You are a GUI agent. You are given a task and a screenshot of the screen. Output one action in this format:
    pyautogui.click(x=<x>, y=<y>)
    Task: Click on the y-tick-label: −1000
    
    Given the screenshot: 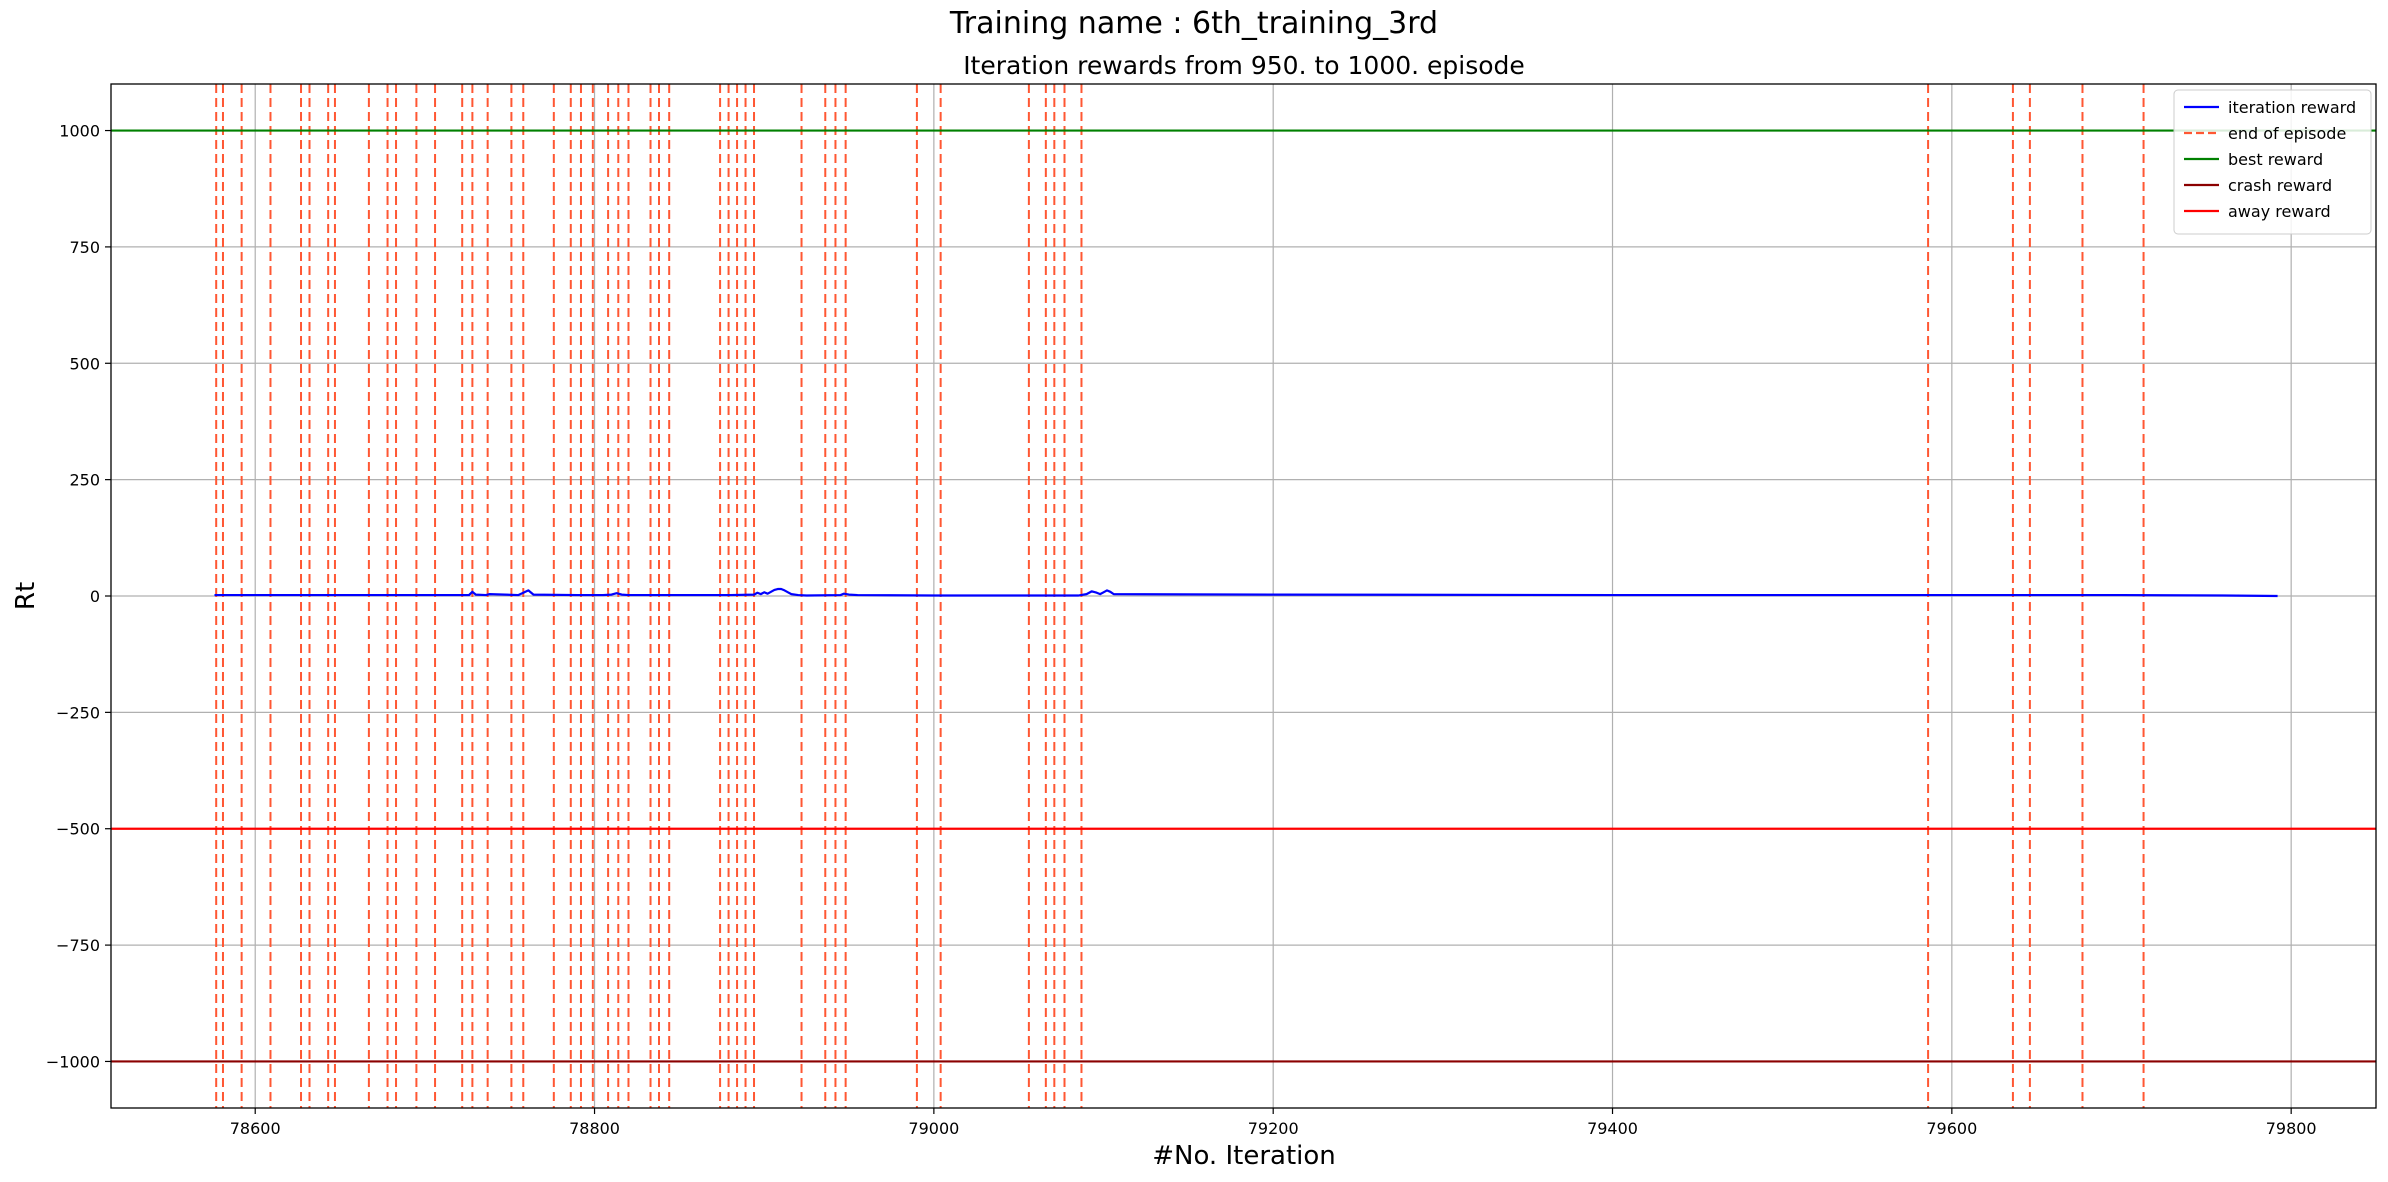 What is the action you would take?
    pyautogui.click(x=73, y=1061)
    